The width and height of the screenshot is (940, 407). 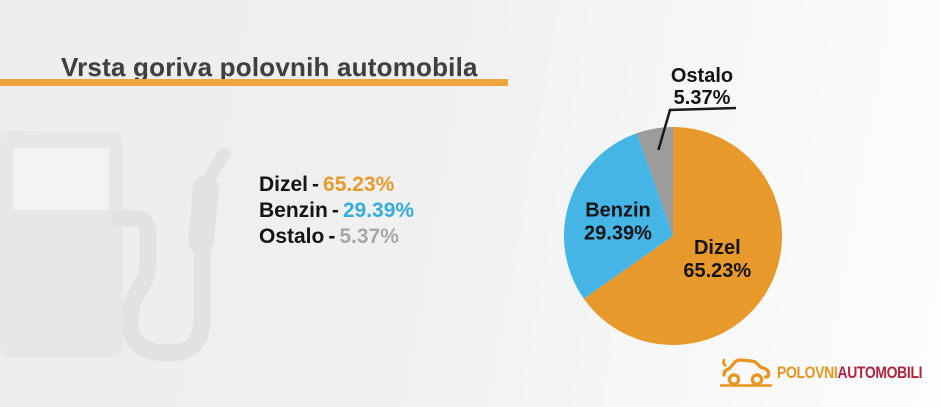 What do you see at coordinates (682, 236) in the screenshot?
I see `pie-slice-dizel` at bounding box center [682, 236].